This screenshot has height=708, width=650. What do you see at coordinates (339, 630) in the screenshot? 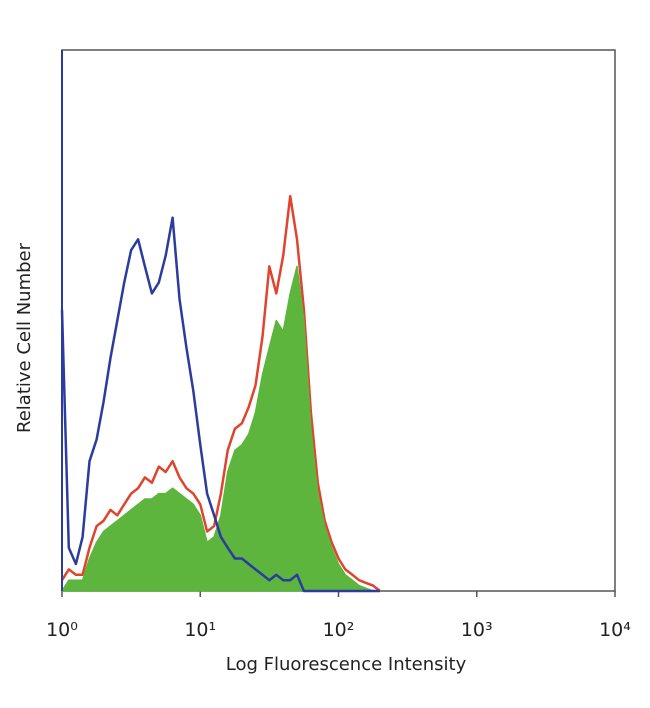
I see `x-tick-label: 10²` at bounding box center [339, 630].